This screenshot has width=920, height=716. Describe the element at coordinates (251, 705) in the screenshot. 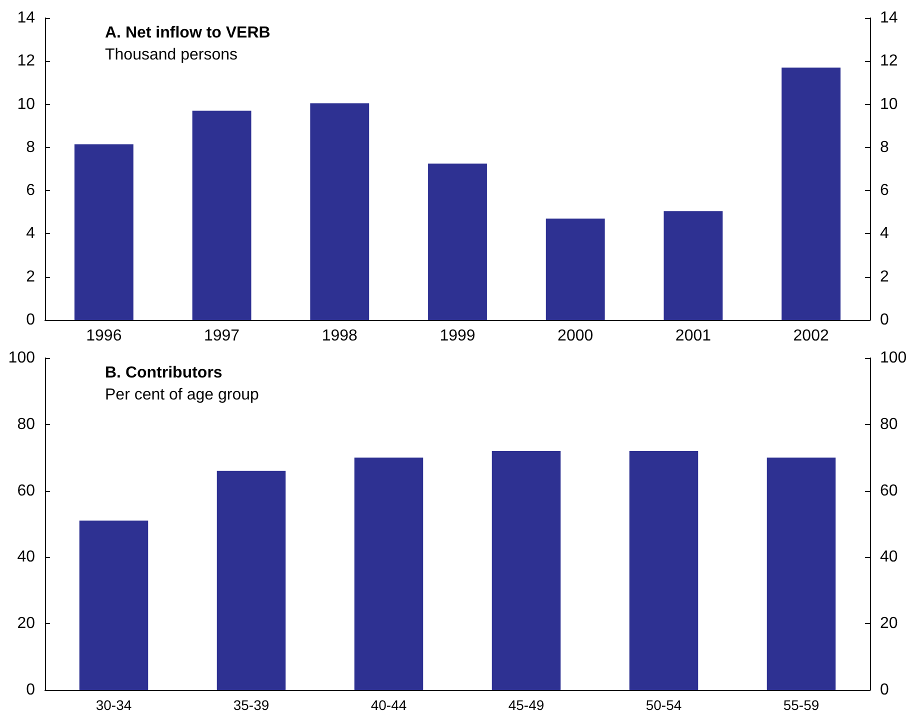

I see `x-tick-label: 35-39` at that location.